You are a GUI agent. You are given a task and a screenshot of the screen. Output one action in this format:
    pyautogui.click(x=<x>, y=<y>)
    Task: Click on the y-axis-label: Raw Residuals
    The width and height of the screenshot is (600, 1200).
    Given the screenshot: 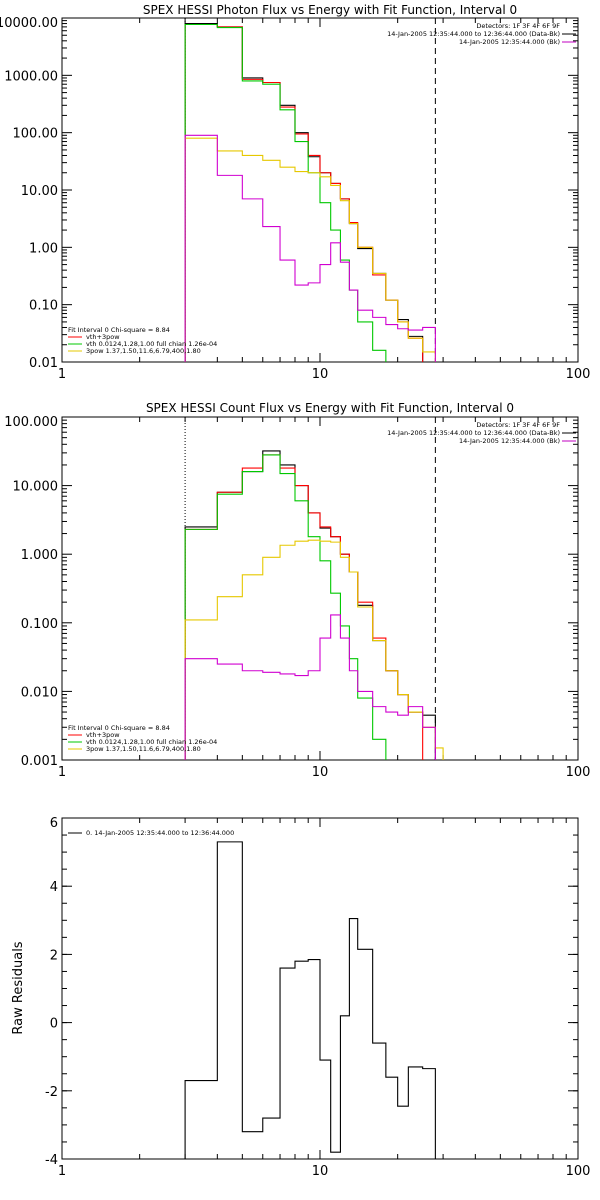 What is the action you would take?
    pyautogui.click(x=18, y=987)
    